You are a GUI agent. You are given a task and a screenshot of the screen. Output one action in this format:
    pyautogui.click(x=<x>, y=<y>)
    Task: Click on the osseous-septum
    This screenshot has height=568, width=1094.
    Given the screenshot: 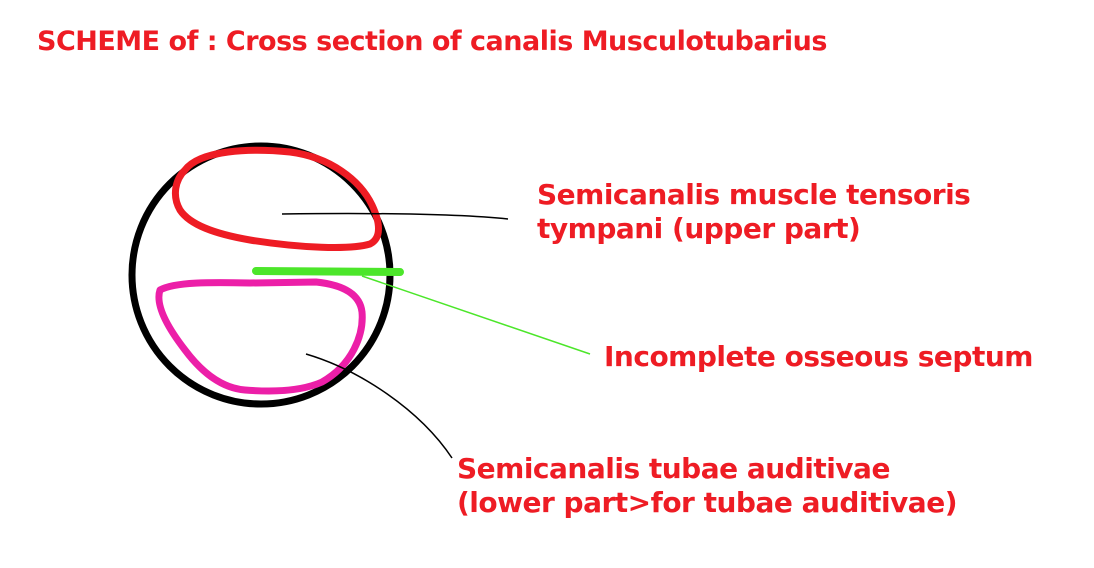 What is the action you would take?
    pyautogui.click(x=328, y=271)
    